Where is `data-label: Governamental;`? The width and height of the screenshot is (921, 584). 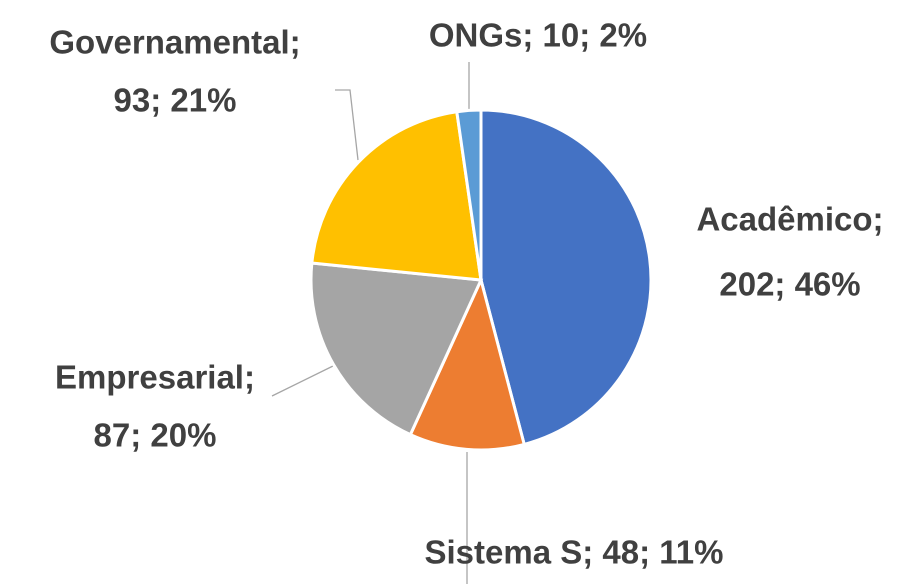
data-label: Governamental; is located at coordinates (174, 42).